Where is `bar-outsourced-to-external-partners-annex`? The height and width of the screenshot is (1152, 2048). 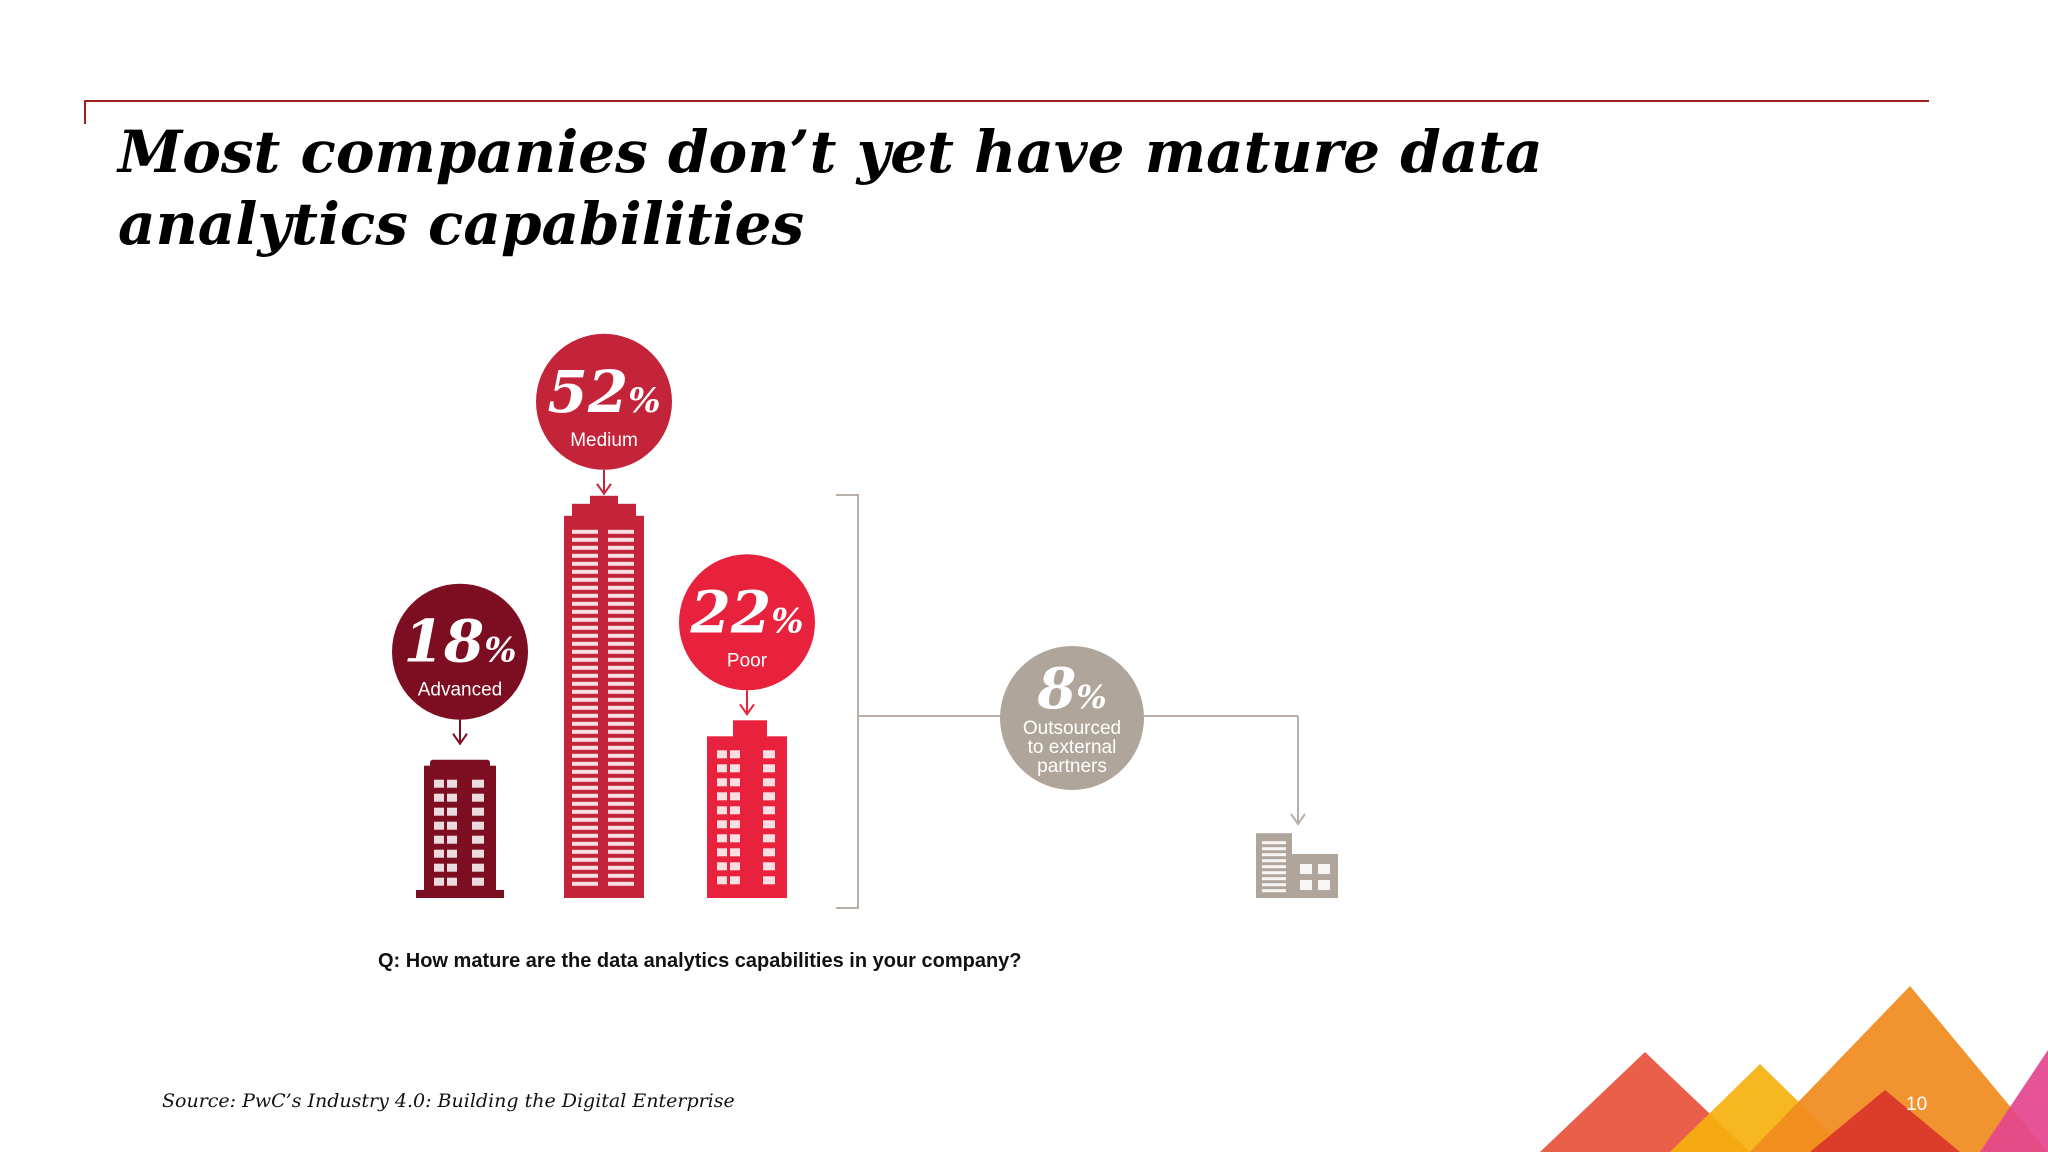
bar-outsourced-to-external-partners-annex is located at coordinates (1315, 876).